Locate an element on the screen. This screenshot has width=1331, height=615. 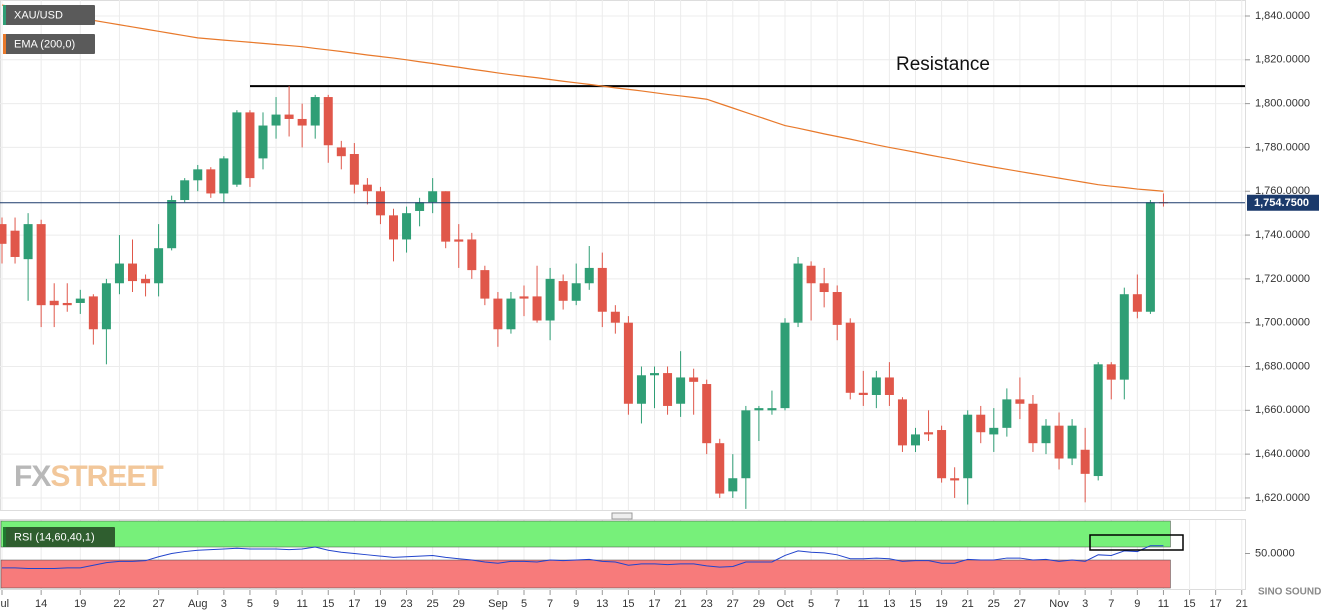
y-tick-label: 1,740.0000 is located at coordinates (1282, 235).